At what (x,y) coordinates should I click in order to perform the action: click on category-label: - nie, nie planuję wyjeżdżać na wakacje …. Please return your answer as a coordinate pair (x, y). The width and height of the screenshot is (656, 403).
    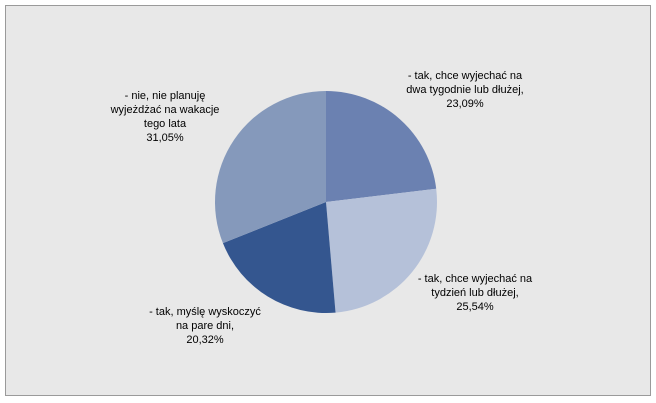
    Looking at the image, I should click on (165, 110).